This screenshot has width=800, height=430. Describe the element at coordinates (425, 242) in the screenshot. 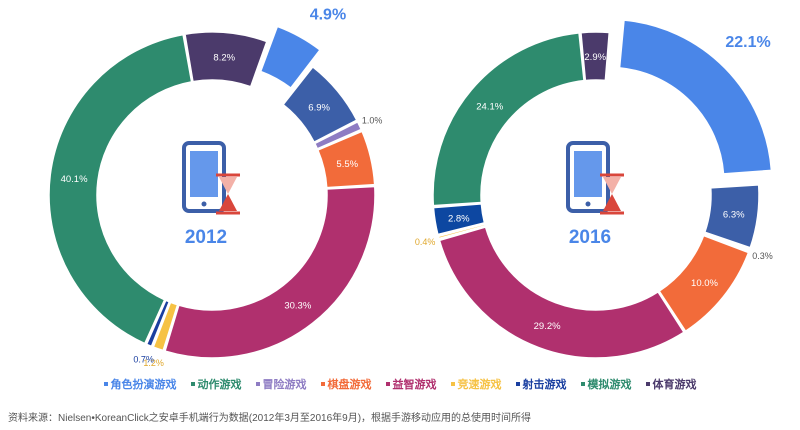

I see `slice-label-2016-5: 0.4%` at that location.